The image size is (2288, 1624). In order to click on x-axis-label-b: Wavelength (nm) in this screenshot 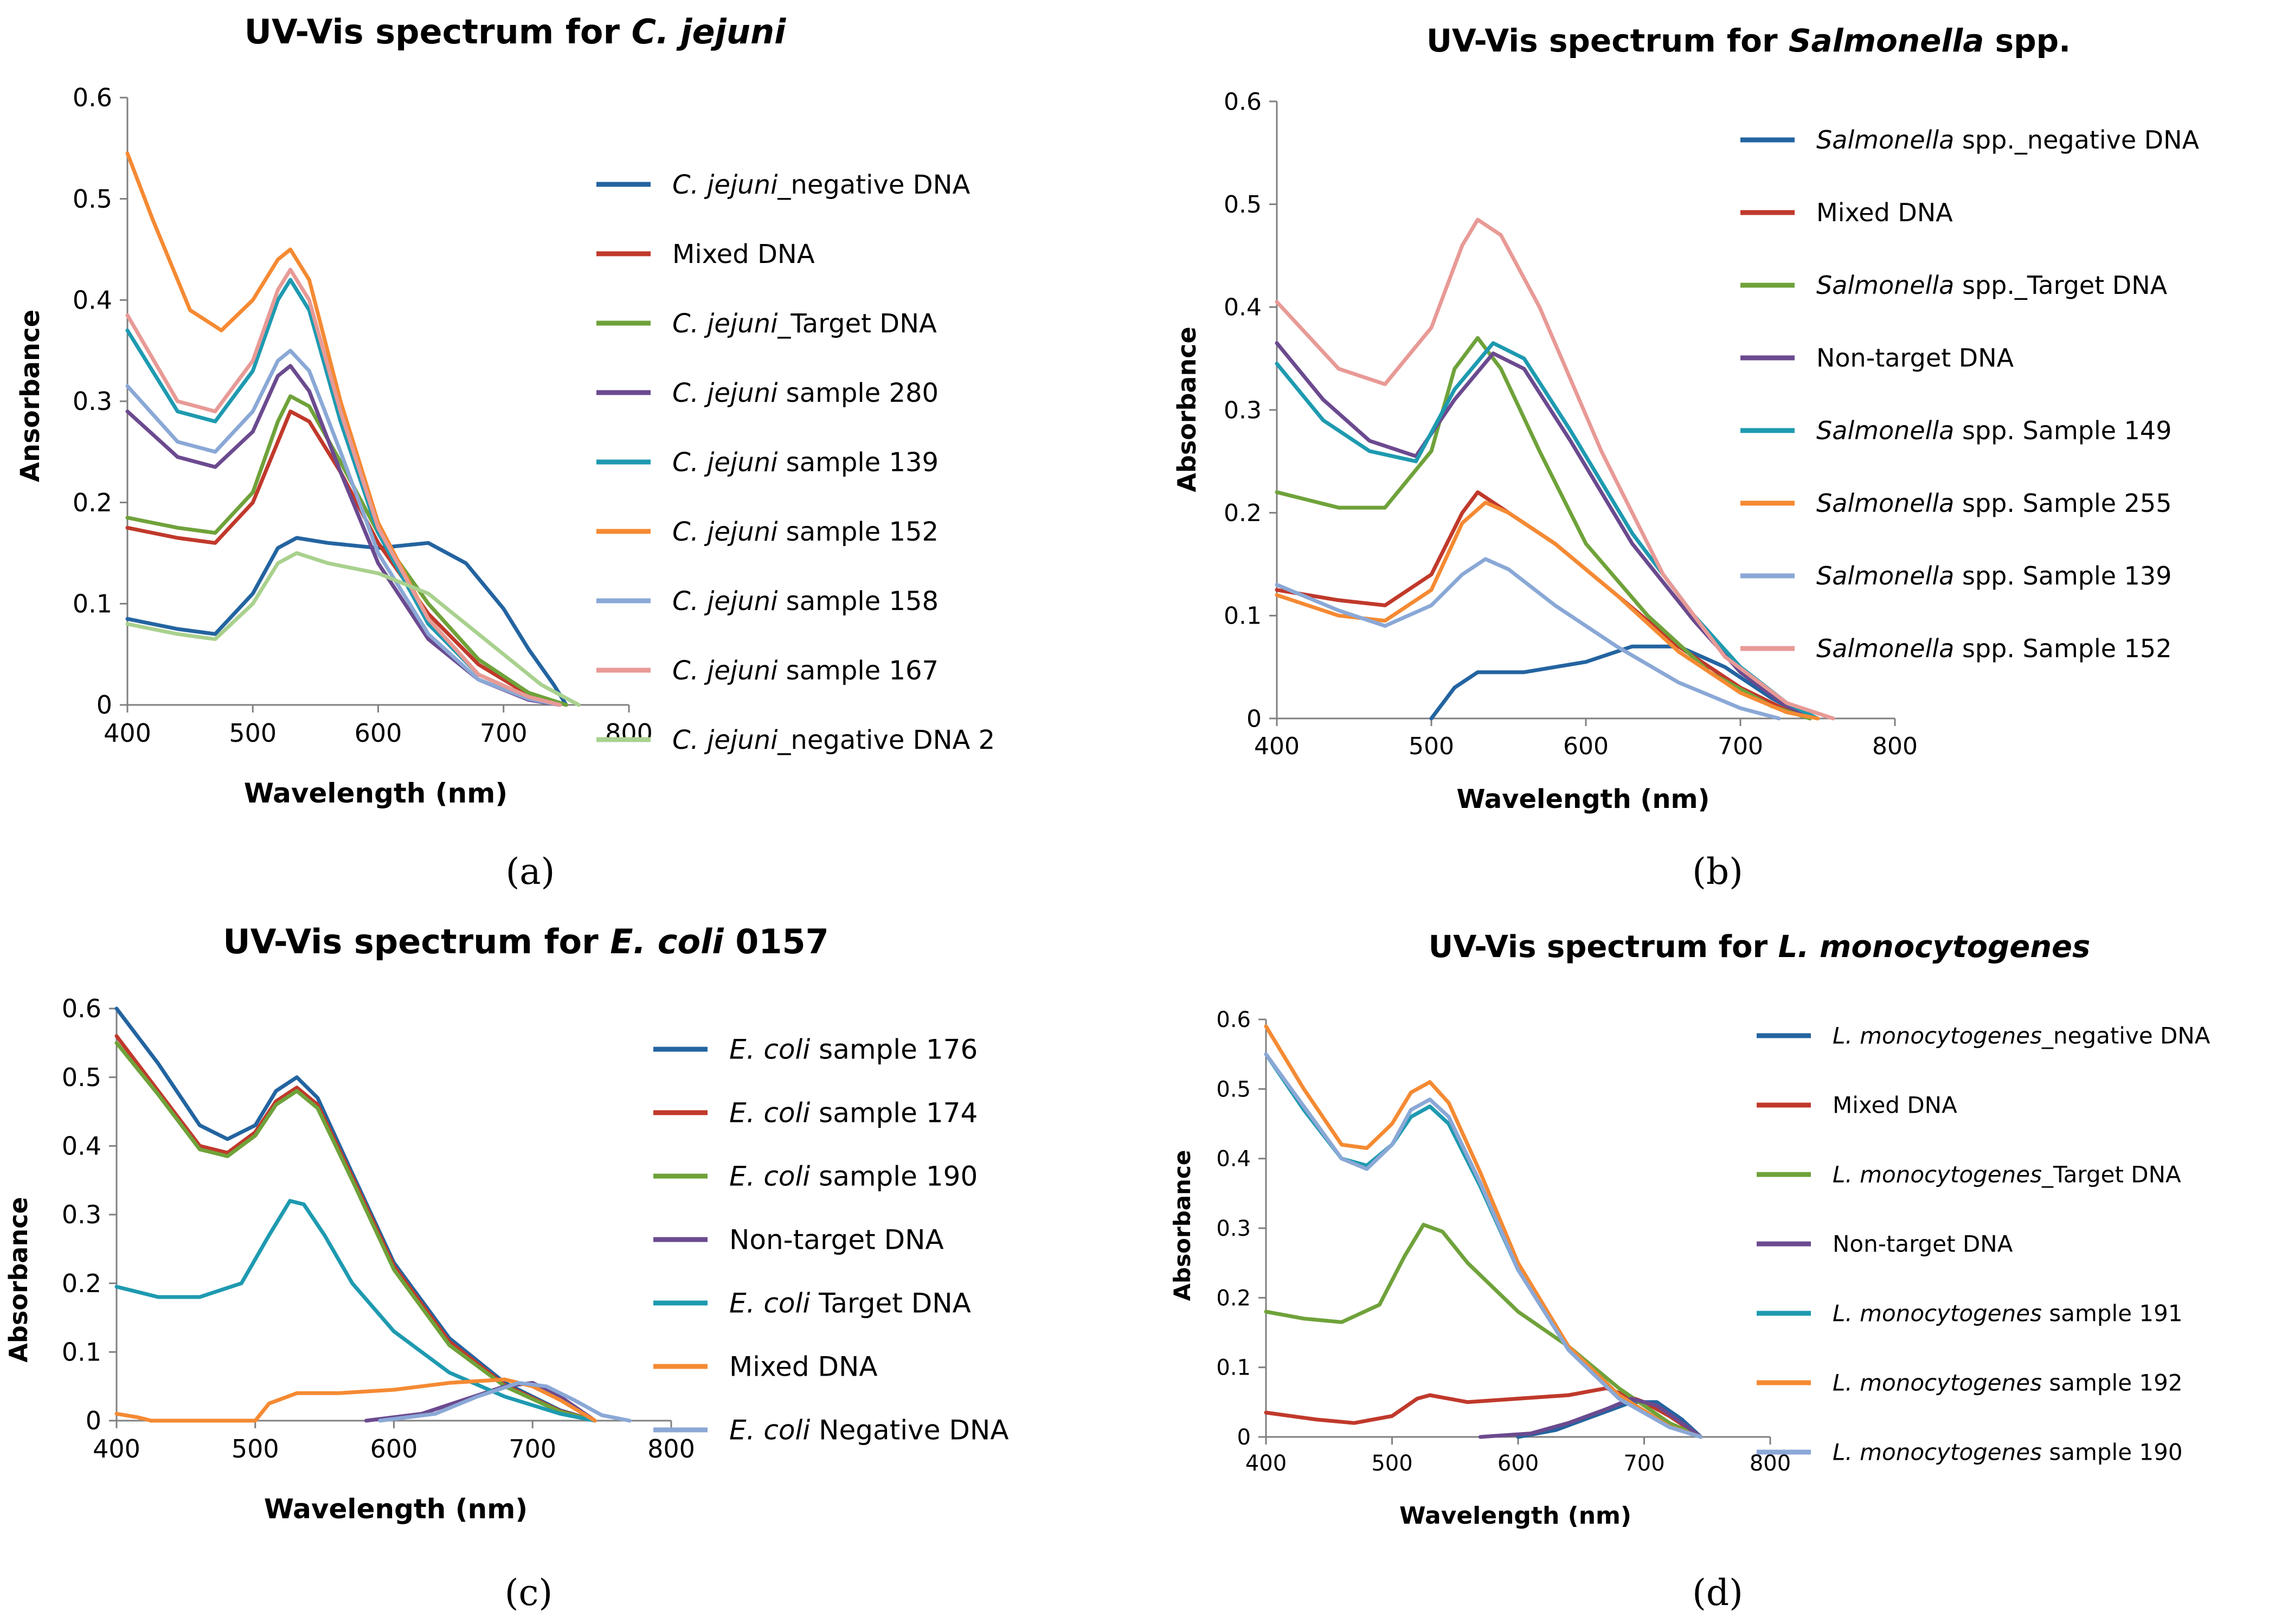, I will do `click(1583, 799)`.